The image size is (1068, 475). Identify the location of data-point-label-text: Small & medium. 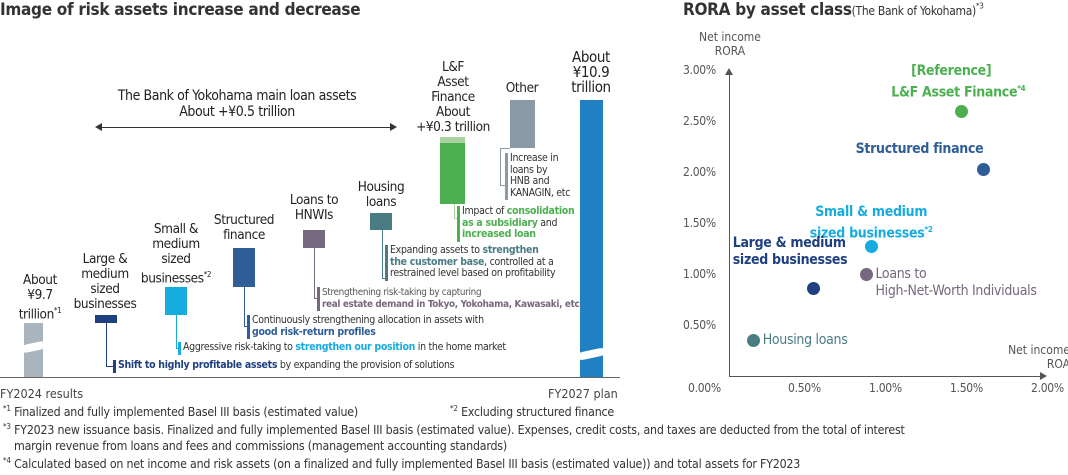
(871, 212).